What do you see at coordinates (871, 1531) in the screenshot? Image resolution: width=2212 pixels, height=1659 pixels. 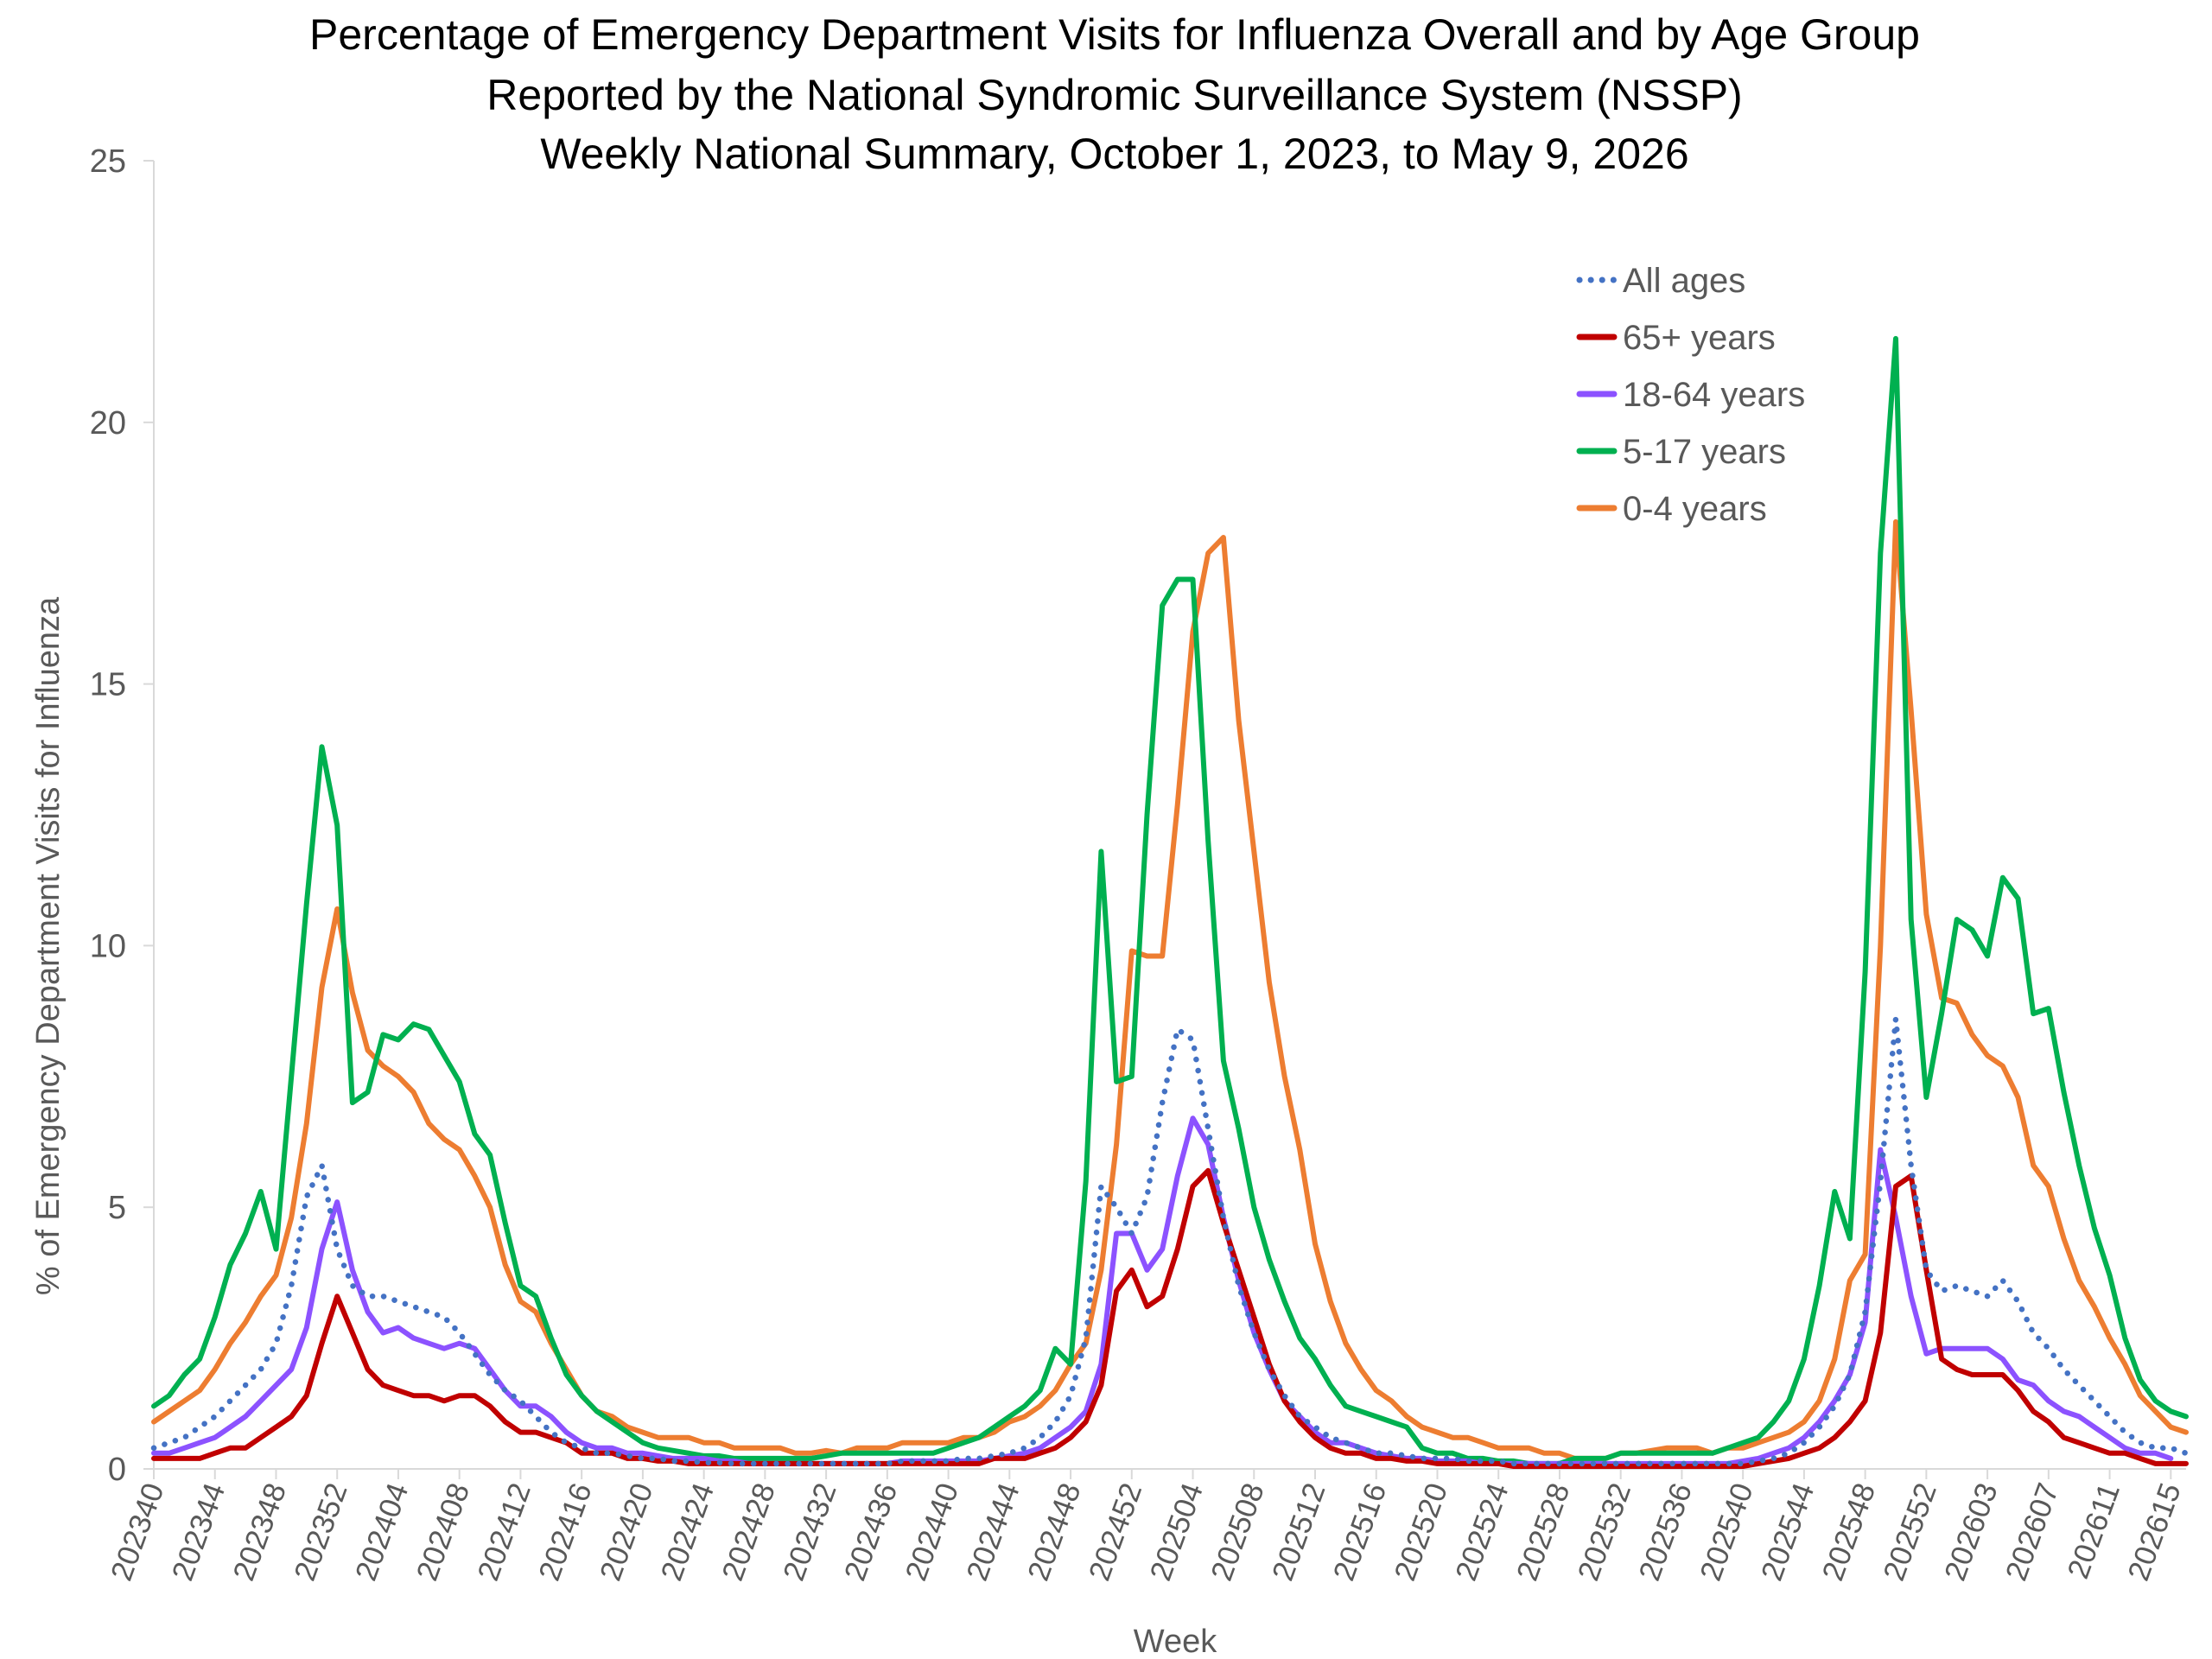 I see `x-tick-label: 202436` at bounding box center [871, 1531].